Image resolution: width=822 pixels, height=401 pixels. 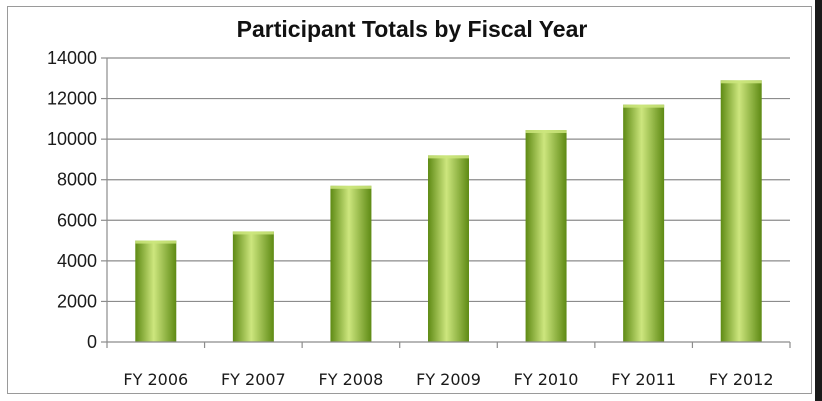 I want to click on y-tick-label: 6000, so click(x=77, y=220).